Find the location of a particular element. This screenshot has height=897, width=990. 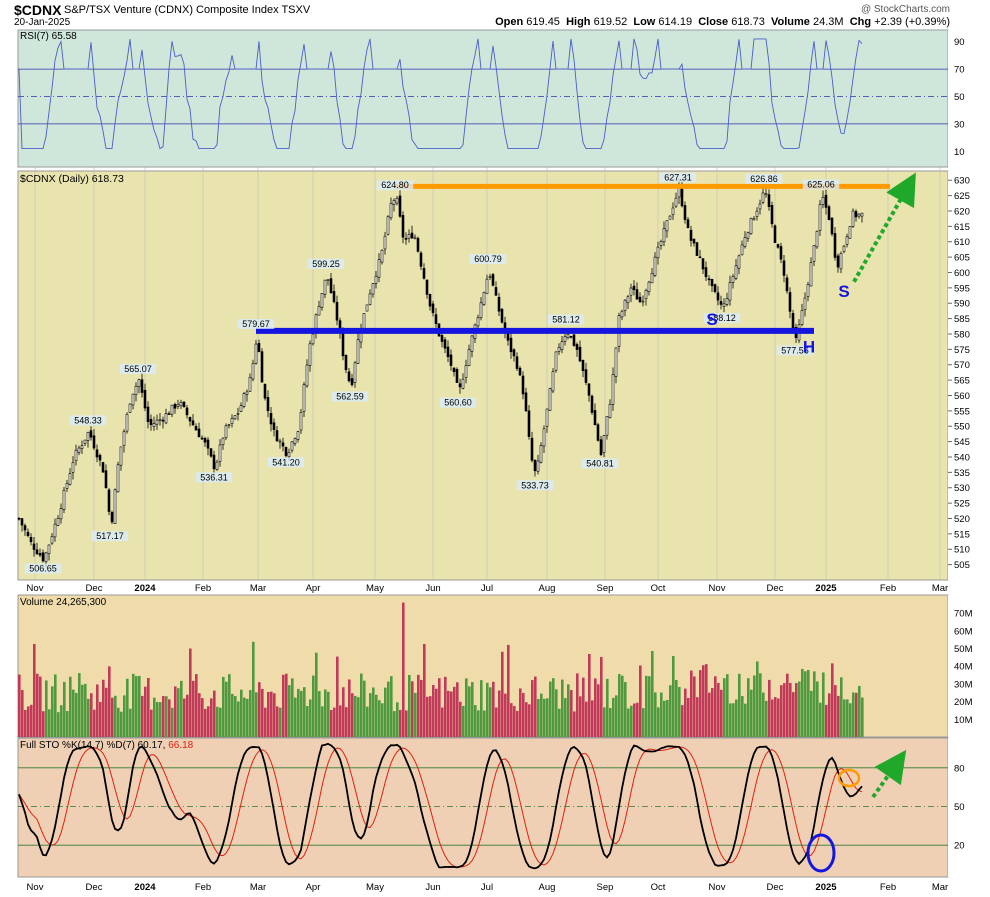

rsi-background is located at coordinates (483, 98).